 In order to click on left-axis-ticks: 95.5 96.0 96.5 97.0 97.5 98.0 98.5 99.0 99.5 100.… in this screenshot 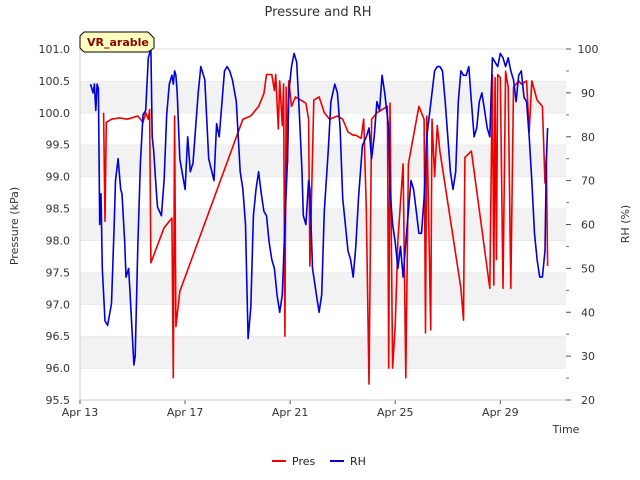, I will do `click(55, 225)`.